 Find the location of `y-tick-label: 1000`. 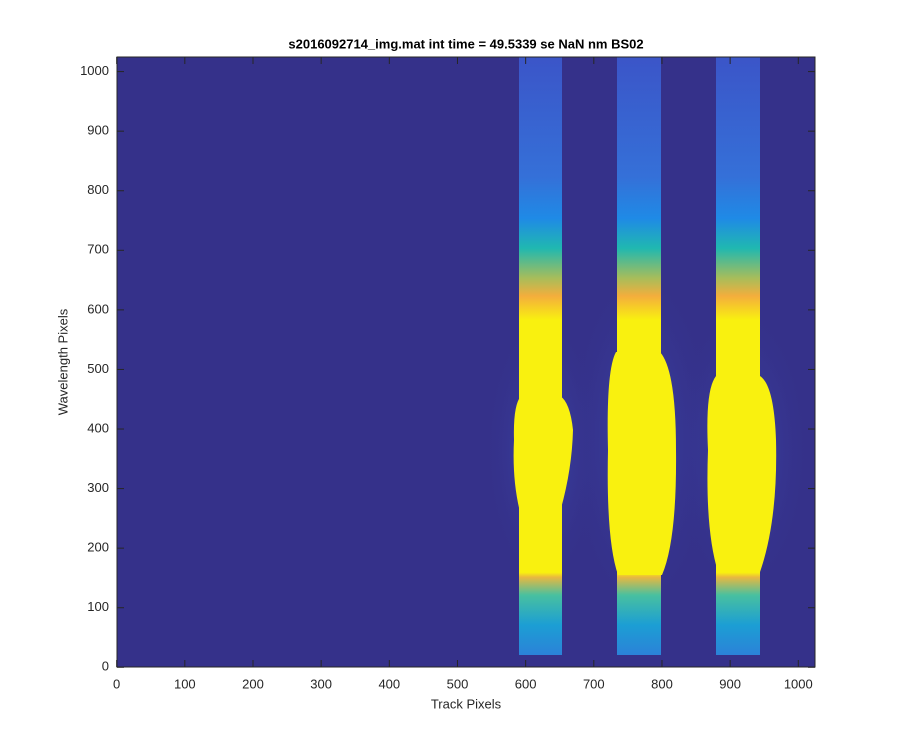

y-tick-label: 1000 is located at coordinates (94, 70).